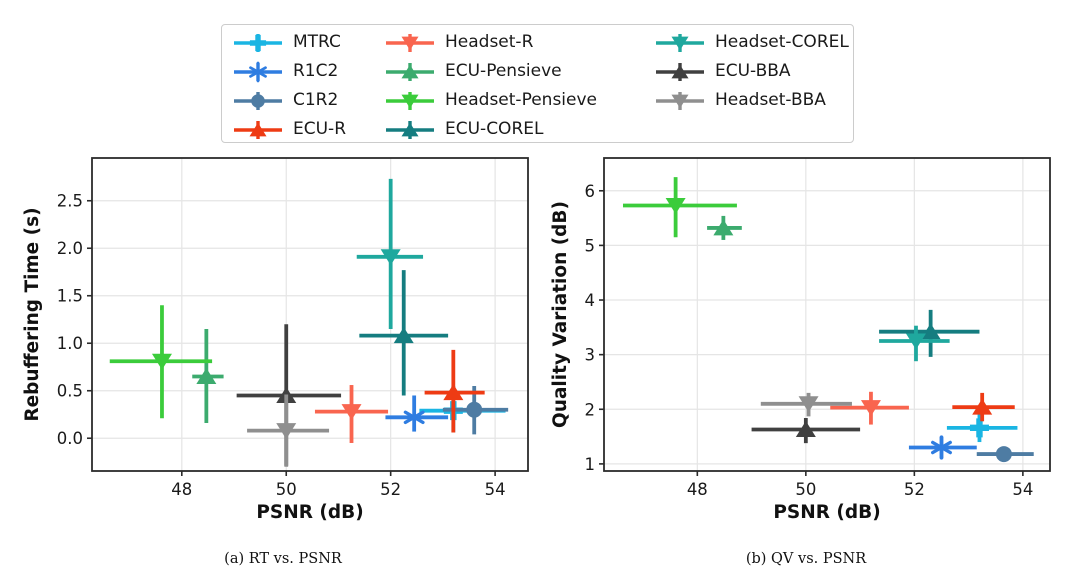 Image resolution: width=1090 pixels, height=577 pixels. What do you see at coordinates (70, 391) in the screenshot?
I see `y-tick-label: 0.5` at bounding box center [70, 391].